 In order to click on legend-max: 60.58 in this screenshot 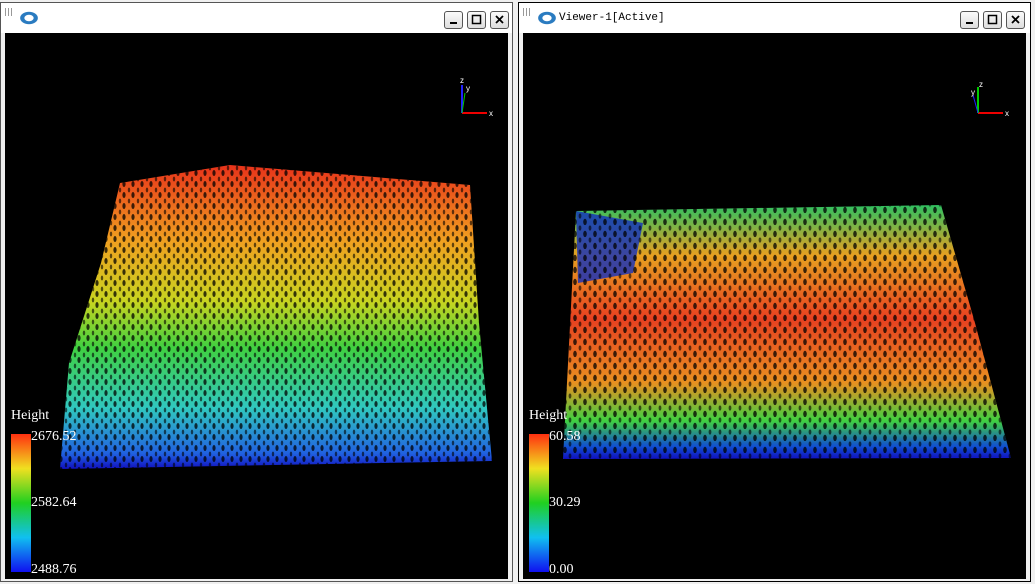, I will do `click(565, 436)`.